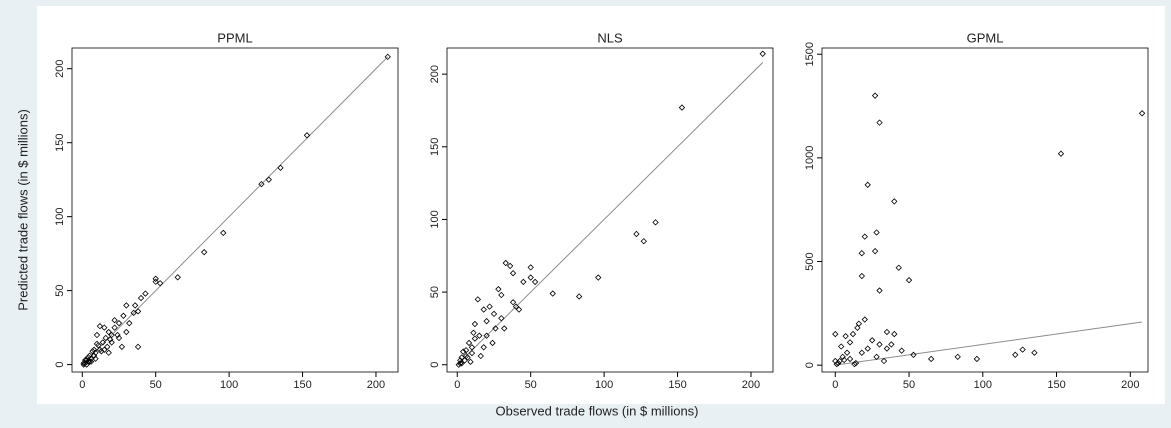 The image size is (1171, 428). I want to click on panel-title: GPML, so click(985, 37).